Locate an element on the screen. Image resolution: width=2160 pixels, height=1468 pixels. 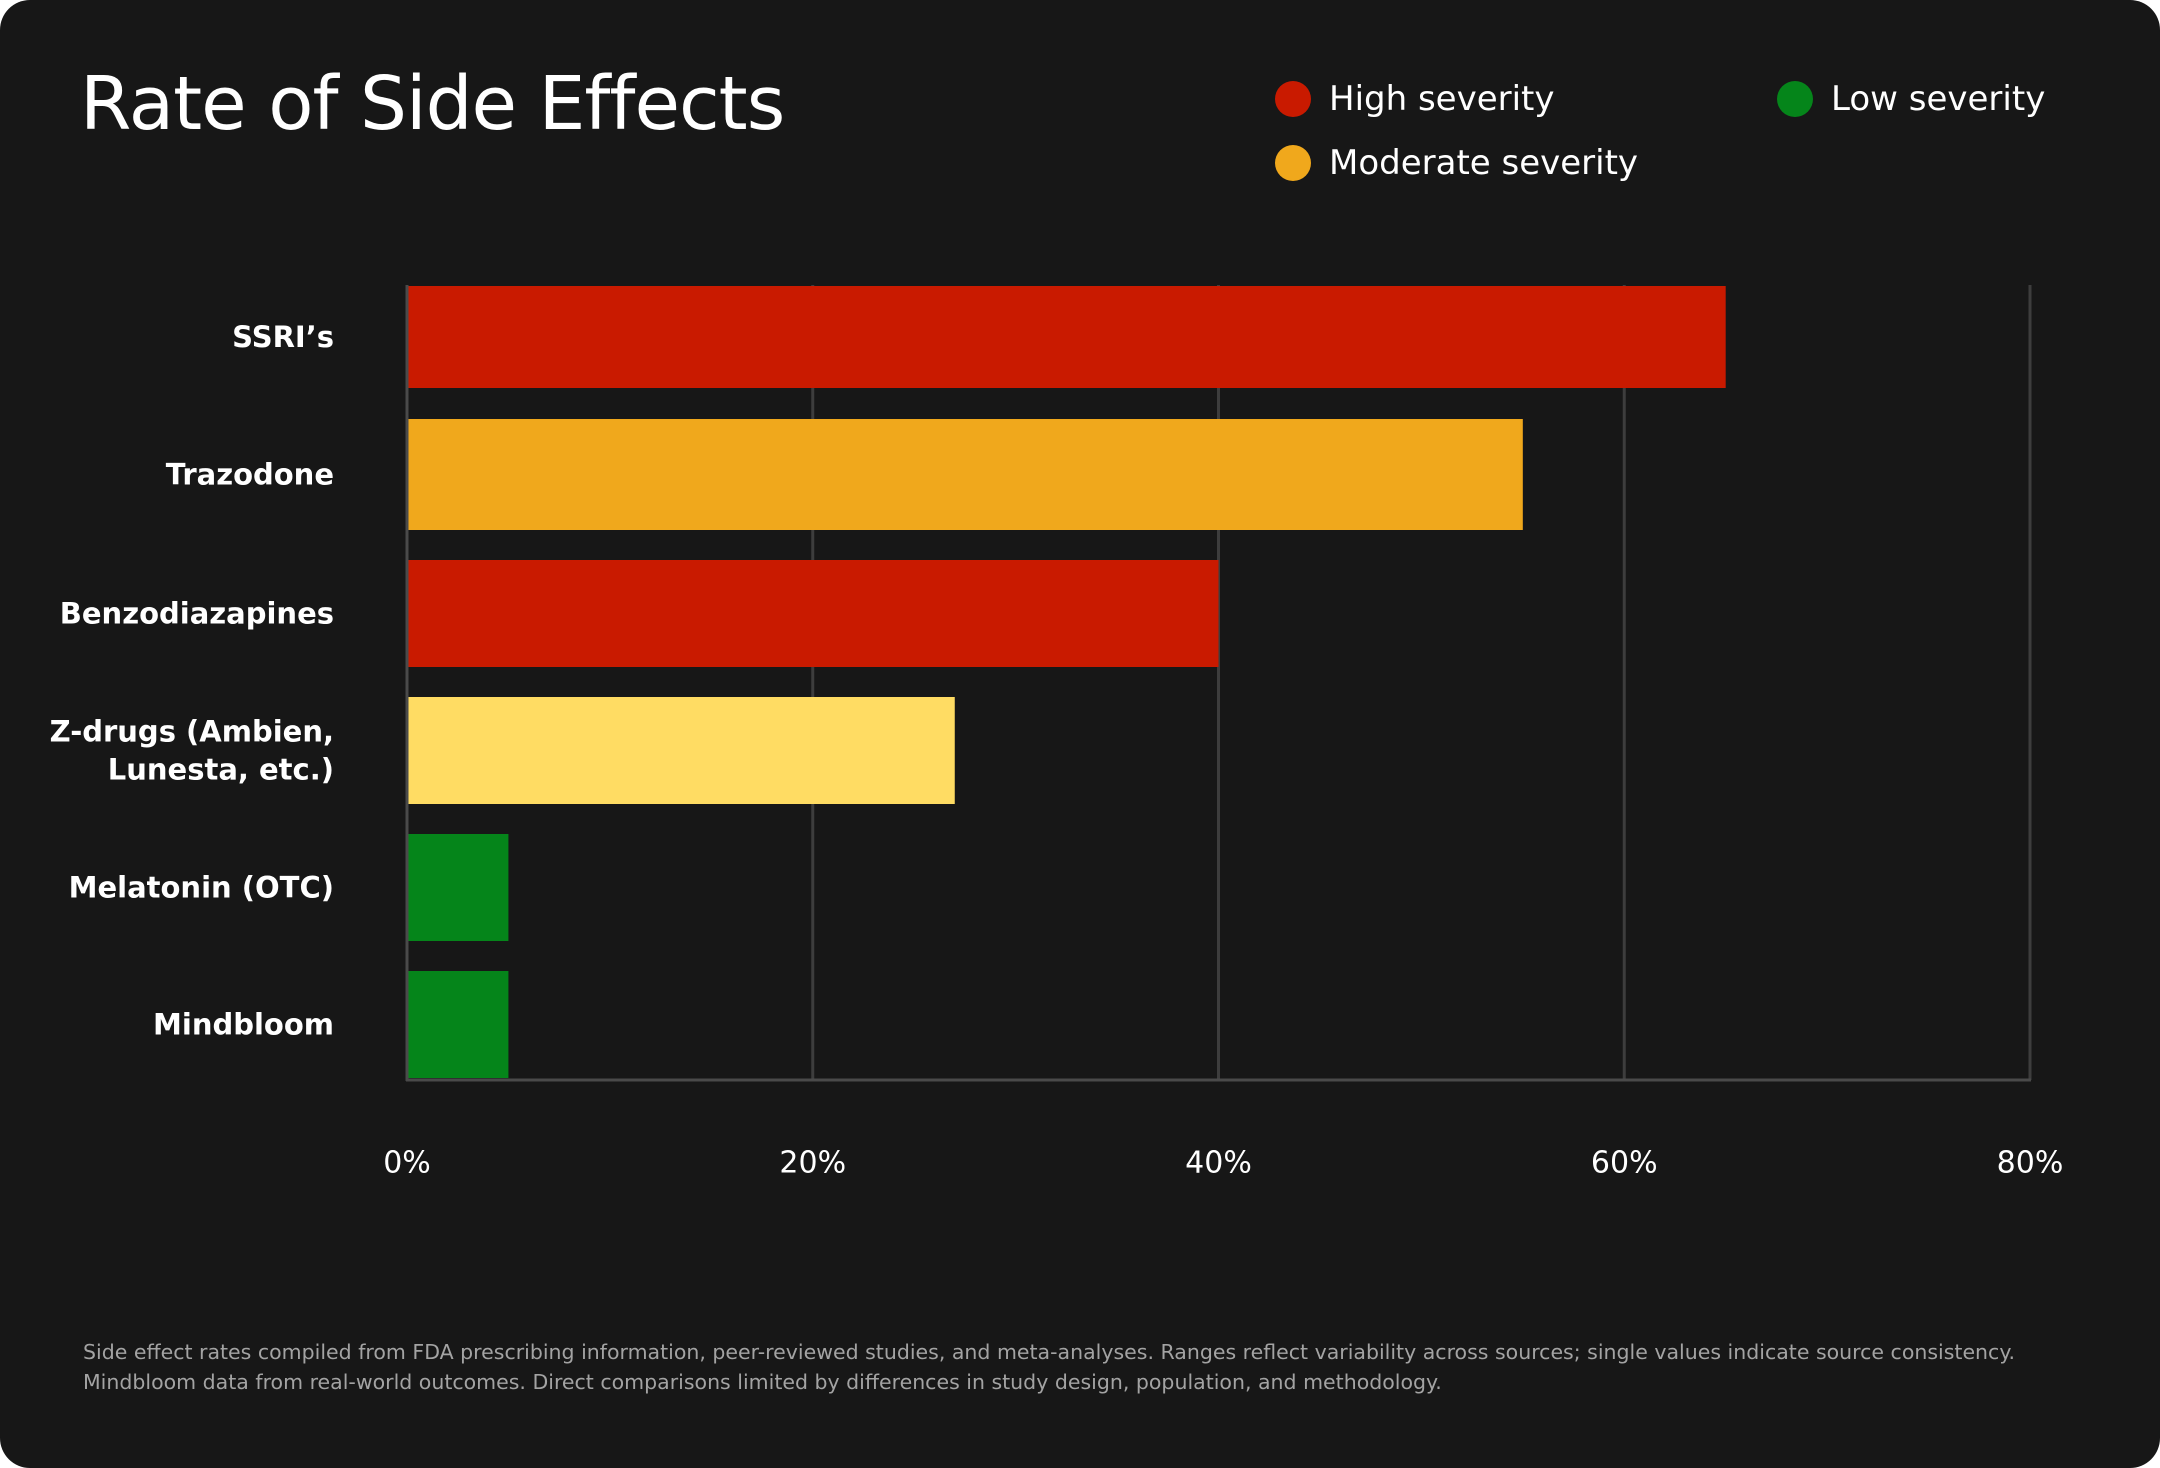
category-label-5: Mindbloom is located at coordinates (243, 1025).